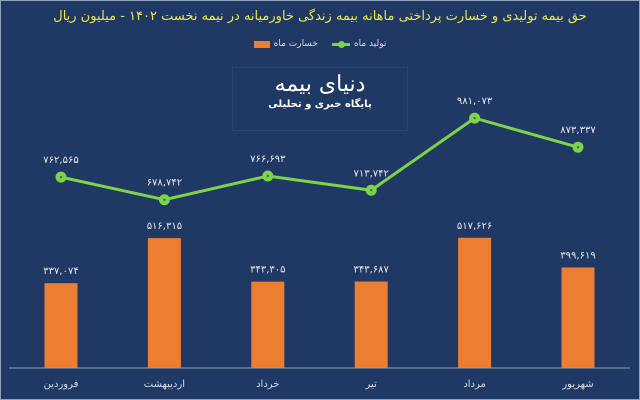 The image size is (640, 400). I want to click on legend-label-production: تولید ماه, so click(370, 44).